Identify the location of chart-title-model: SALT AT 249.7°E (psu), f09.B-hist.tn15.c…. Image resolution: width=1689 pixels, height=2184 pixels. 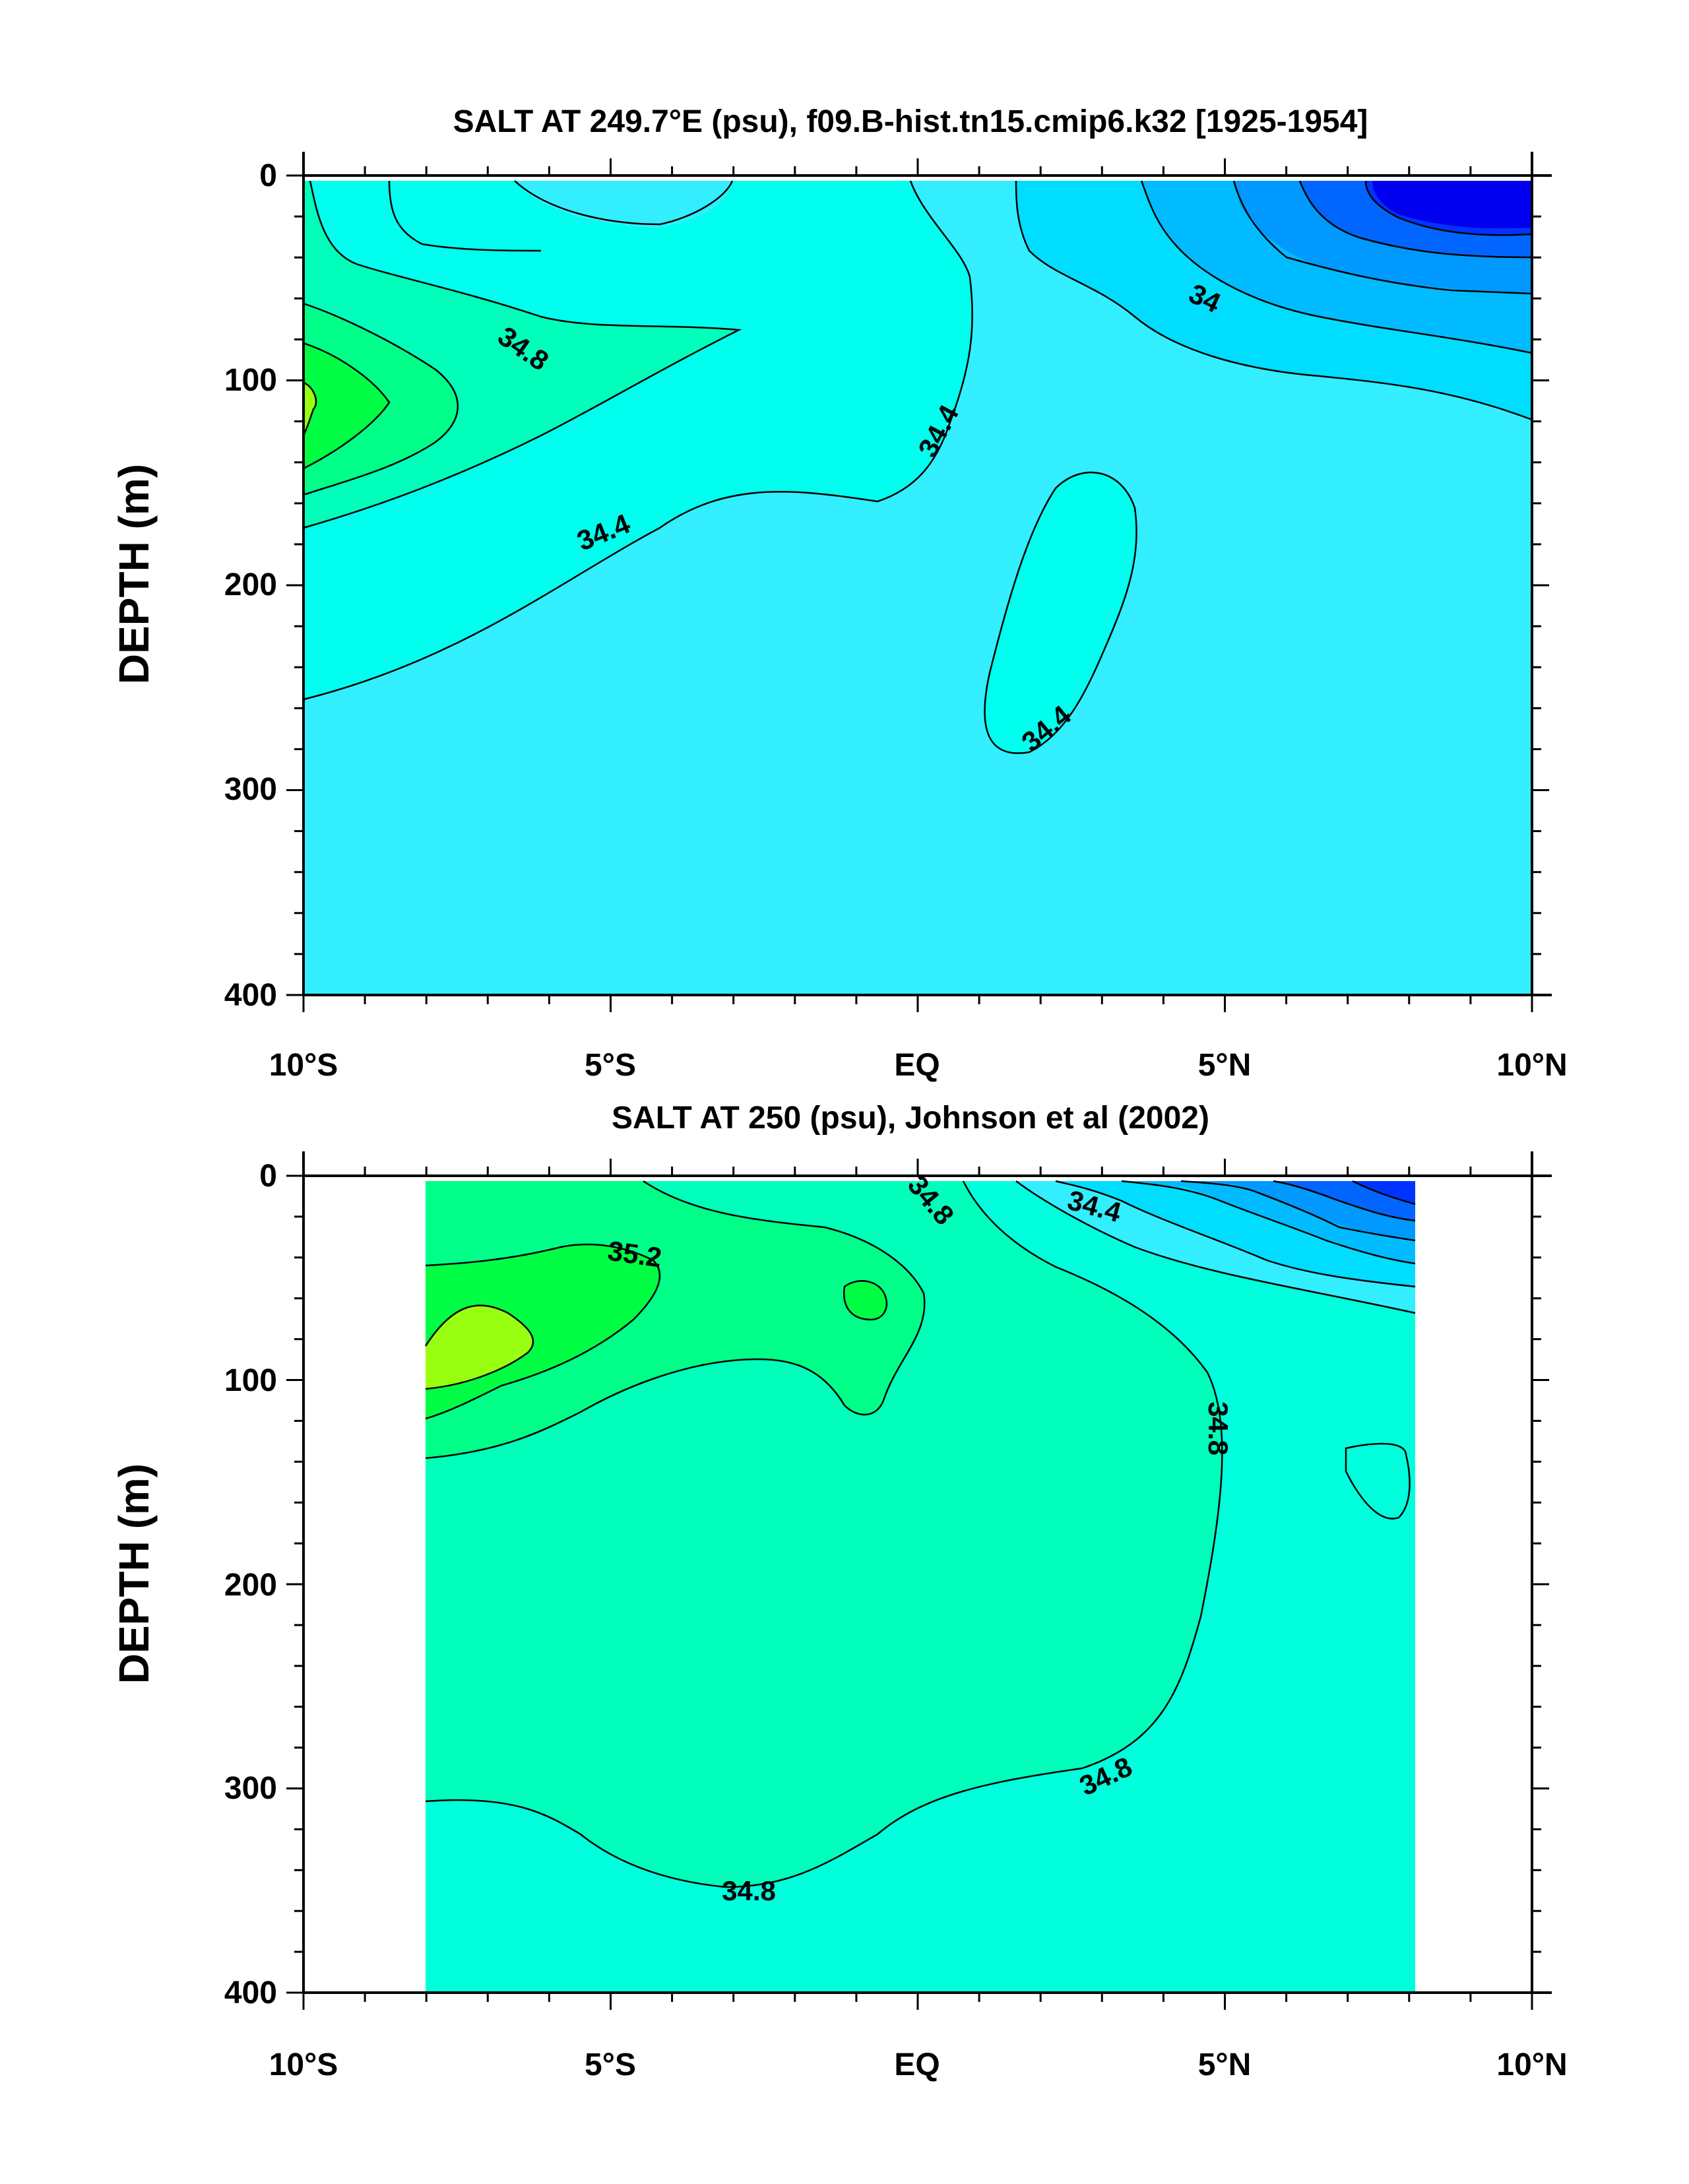
(911, 121).